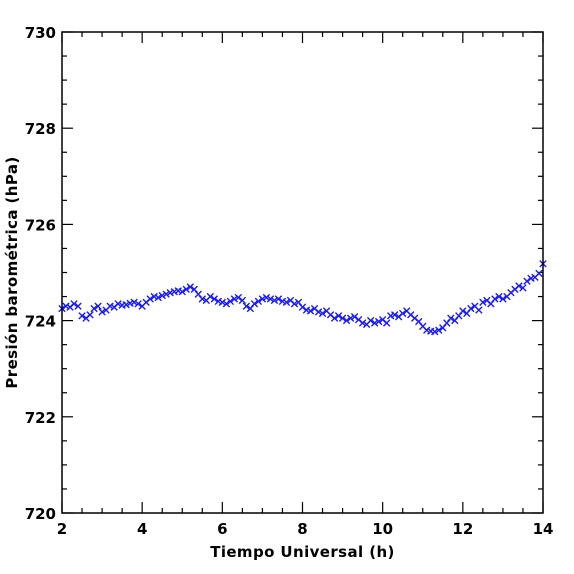 Image resolution: width=574 pixels, height=574 pixels. I want to click on y-tick-label: 720, so click(40, 514).